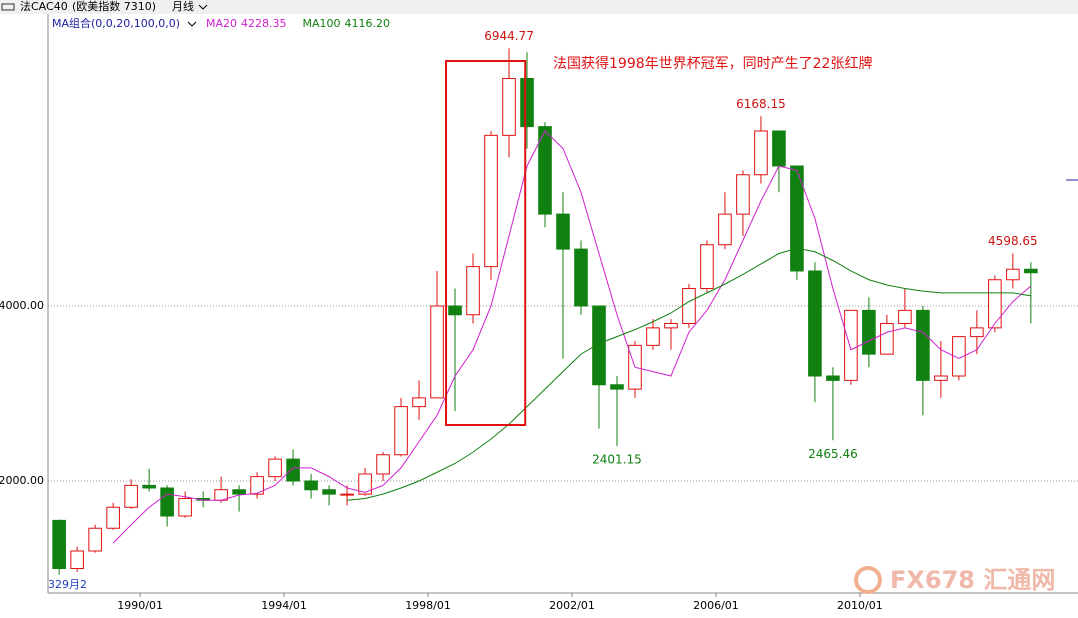 The height and width of the screenshot is (618, 1078). Describe the element at coordinates (284, 605) in the screenshot. I see `x-tick-label: 1994/01` at that location.